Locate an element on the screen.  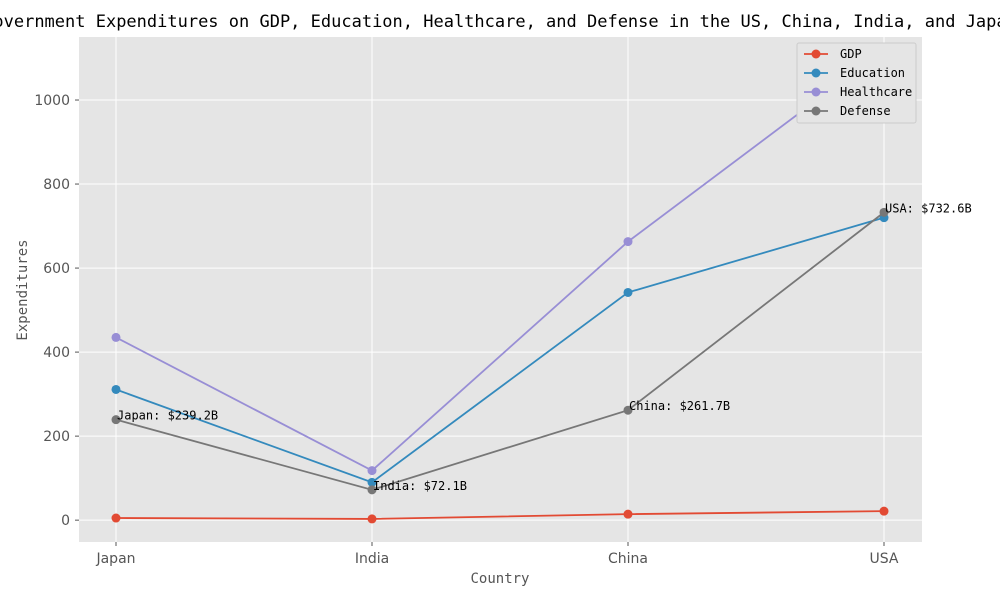
annotation-label: India: $72.1B is located at coordinates (420, 486).